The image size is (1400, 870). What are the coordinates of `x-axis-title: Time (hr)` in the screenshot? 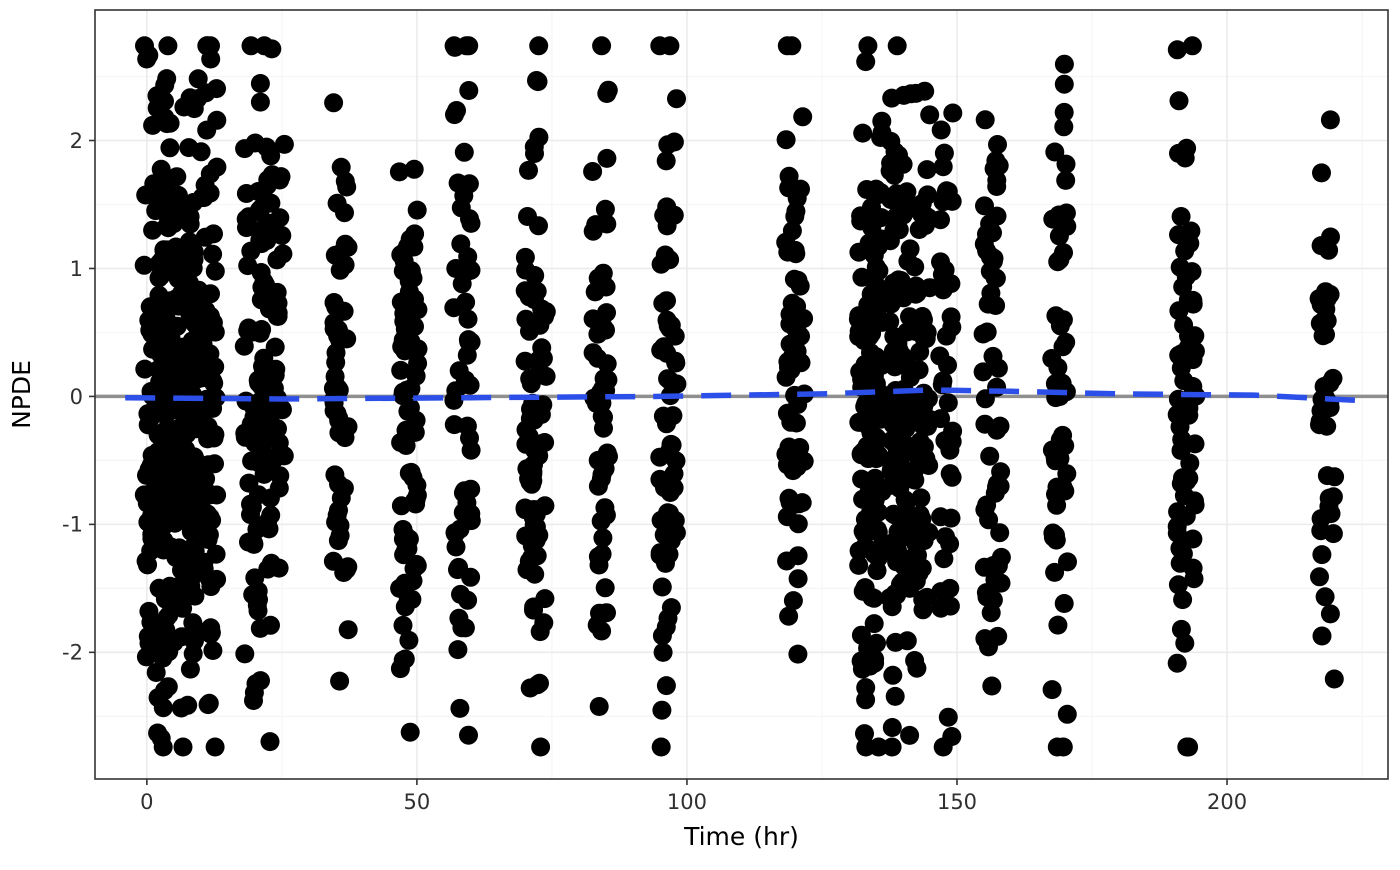 It's located at (741, 836).